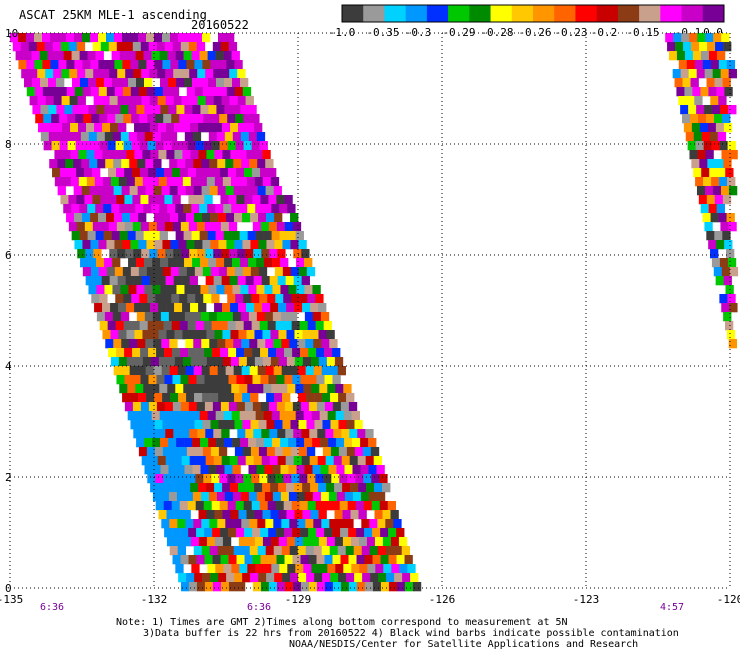 This screenshot has width=740, height=650. I want to click on swath-time-label: 6:36, so click(52, 607).